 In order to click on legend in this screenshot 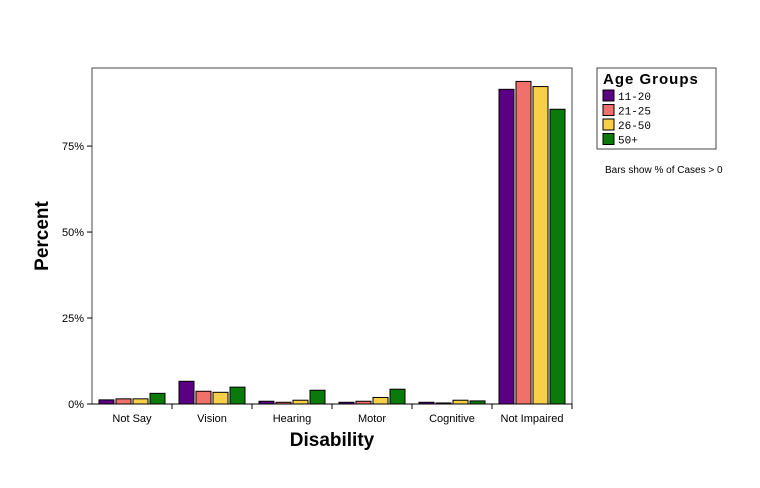, I will do `click(656, 108)`.